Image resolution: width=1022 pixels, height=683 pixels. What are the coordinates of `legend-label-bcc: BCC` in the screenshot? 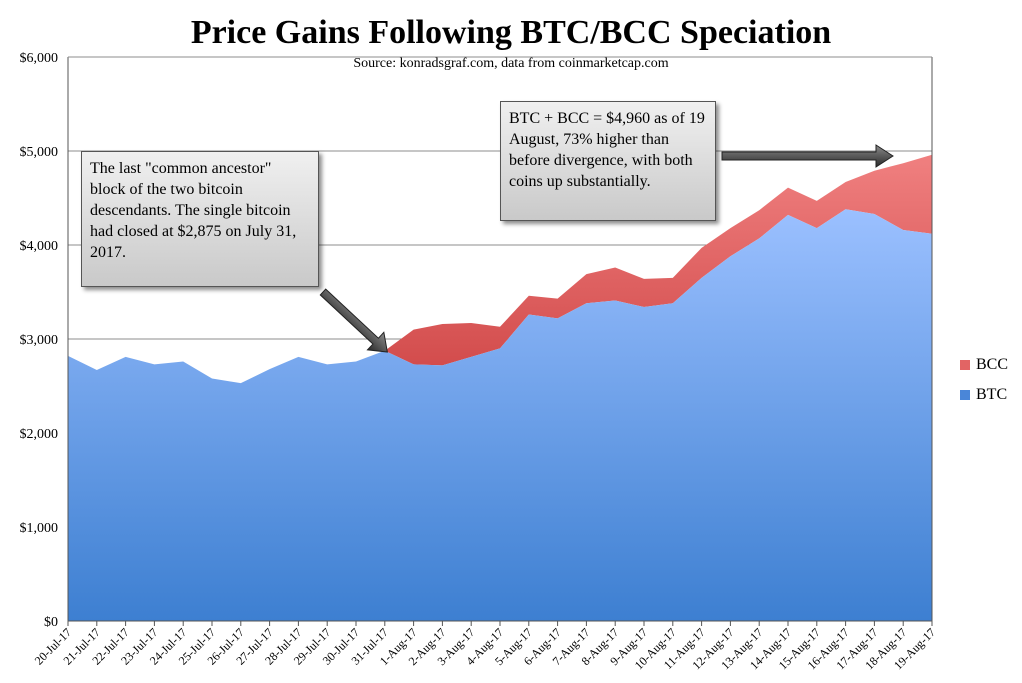 It's located at (992, 364).